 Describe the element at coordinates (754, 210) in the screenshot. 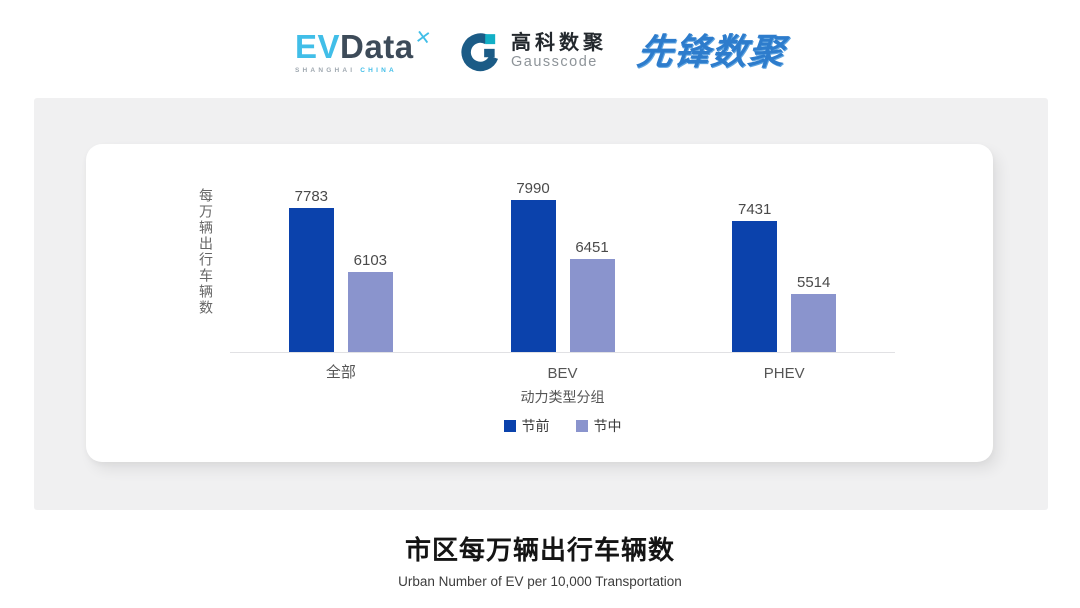

I see `value-label: 7431` at that location.